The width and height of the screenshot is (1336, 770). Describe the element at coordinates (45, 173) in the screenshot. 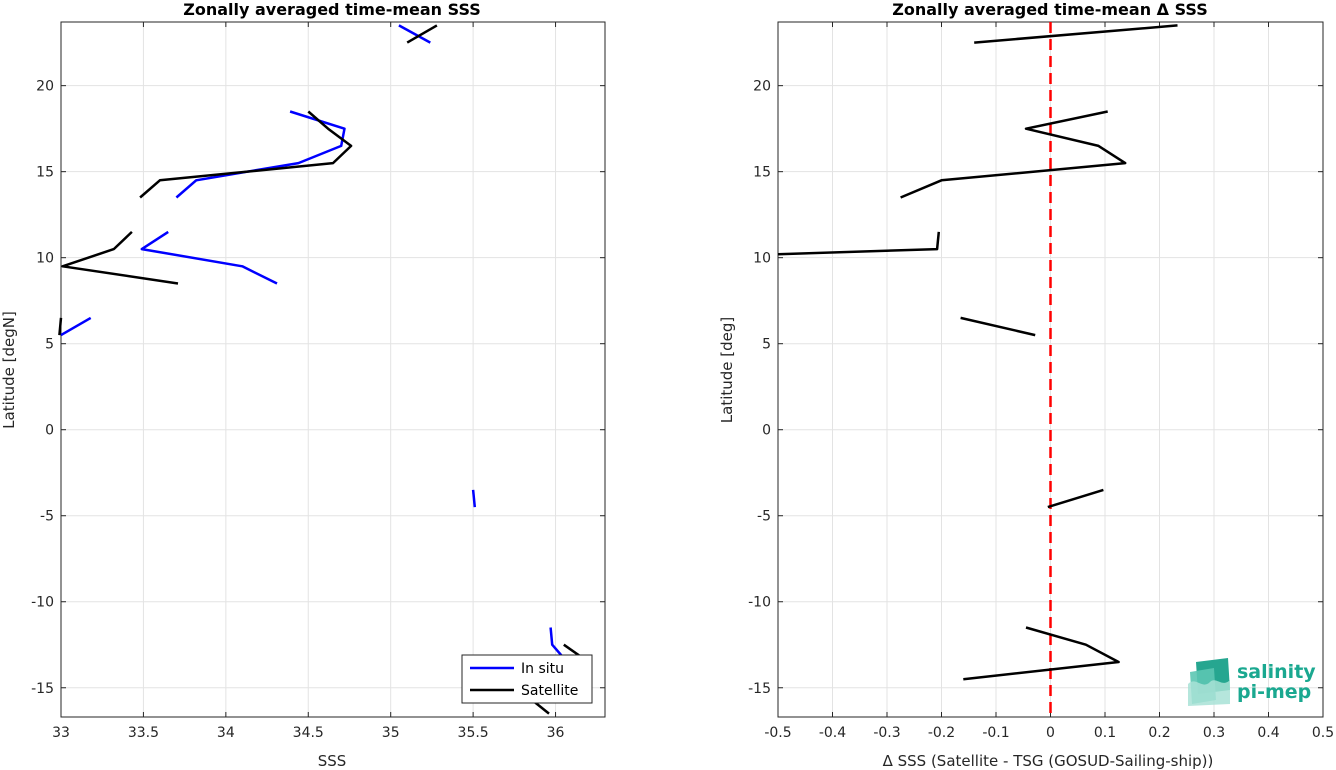

I see `sss-y-tick-label: 15` at that location.